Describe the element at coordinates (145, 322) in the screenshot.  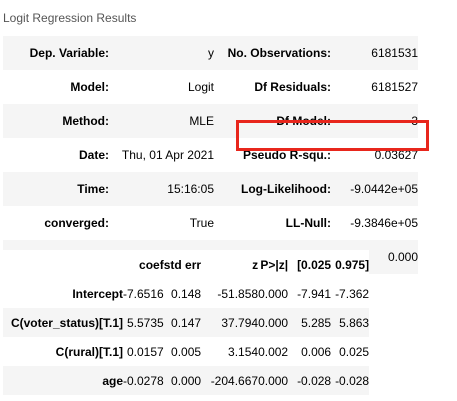
I see `coef-cell: 5.5735` at that location.